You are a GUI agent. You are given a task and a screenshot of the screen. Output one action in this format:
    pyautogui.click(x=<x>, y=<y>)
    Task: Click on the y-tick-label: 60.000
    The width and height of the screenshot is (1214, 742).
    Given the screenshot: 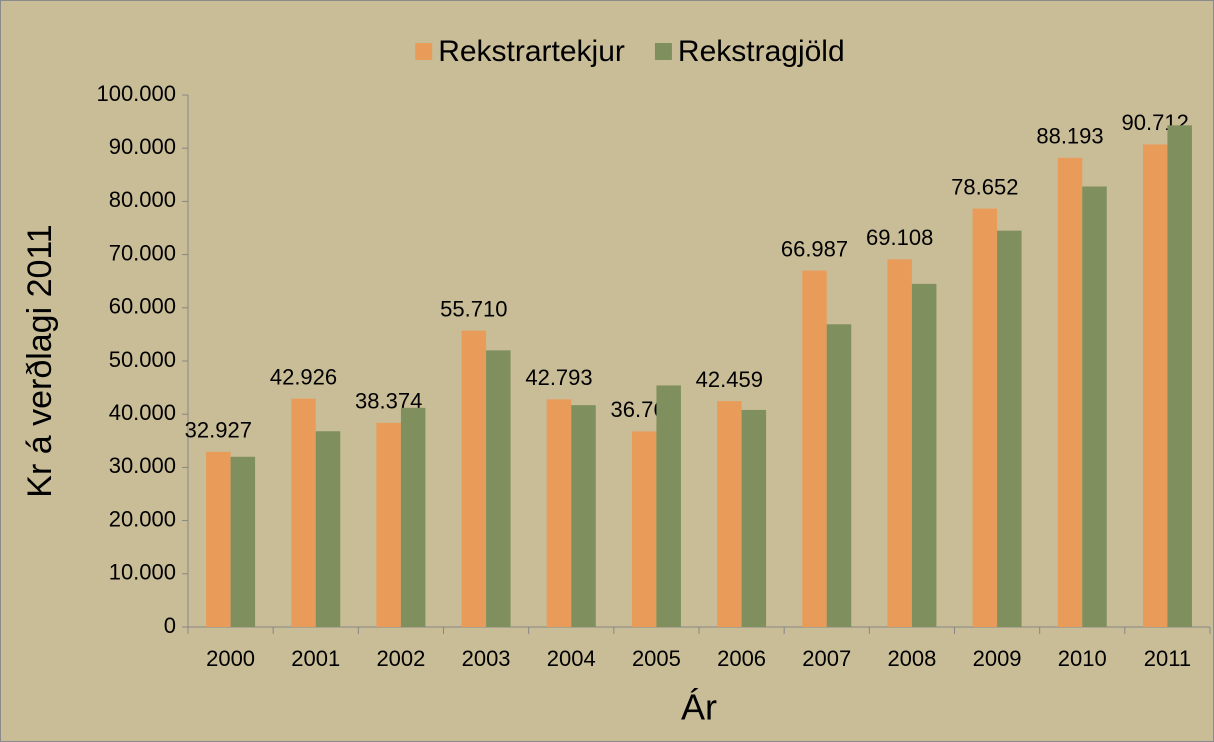 What is the action you would take?
    pyautogui.click(x=142, y=306)
    